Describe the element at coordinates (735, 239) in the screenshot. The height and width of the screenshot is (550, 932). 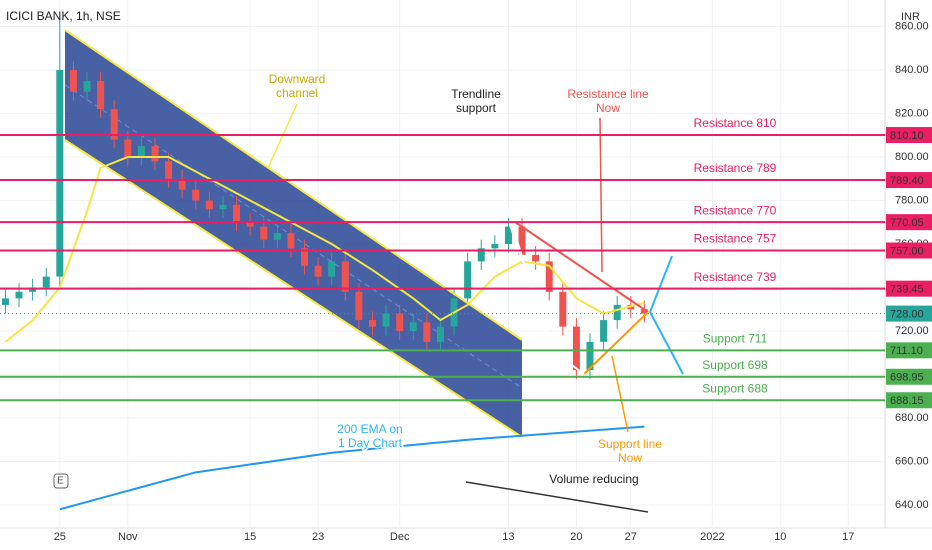
I see `level-name: Resistance 757` at that location.